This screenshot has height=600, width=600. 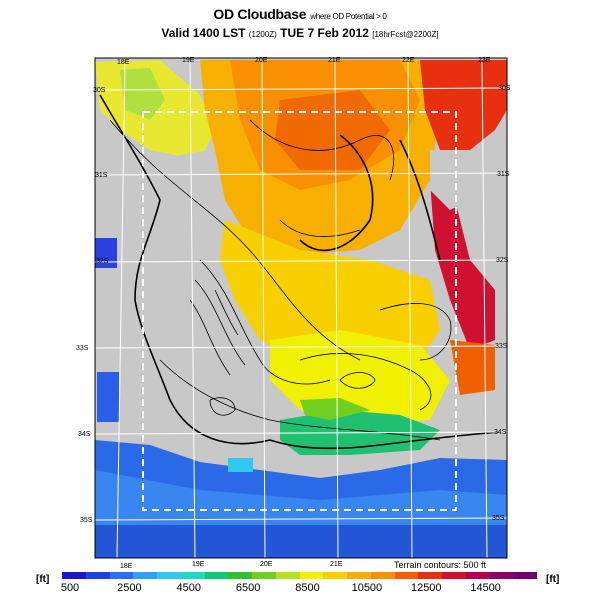 What do you see at coordinates (106, 253) in the screenshot?
I see `west-blue-patch` at bounding box center [106, 253].